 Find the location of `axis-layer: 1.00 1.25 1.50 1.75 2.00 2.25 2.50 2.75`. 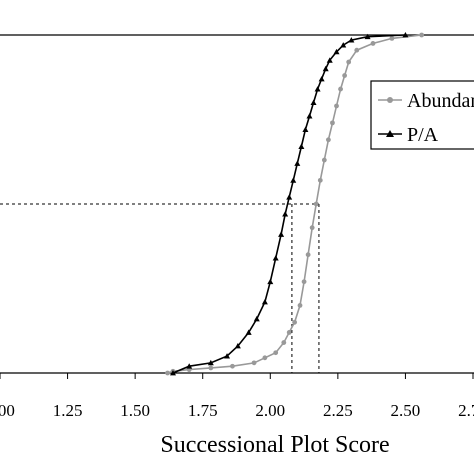

axis-layer: 1.00 1.25 1.50 1.75 2.00 2.25 2.50 2.75 is located at coordinates (237, 396).